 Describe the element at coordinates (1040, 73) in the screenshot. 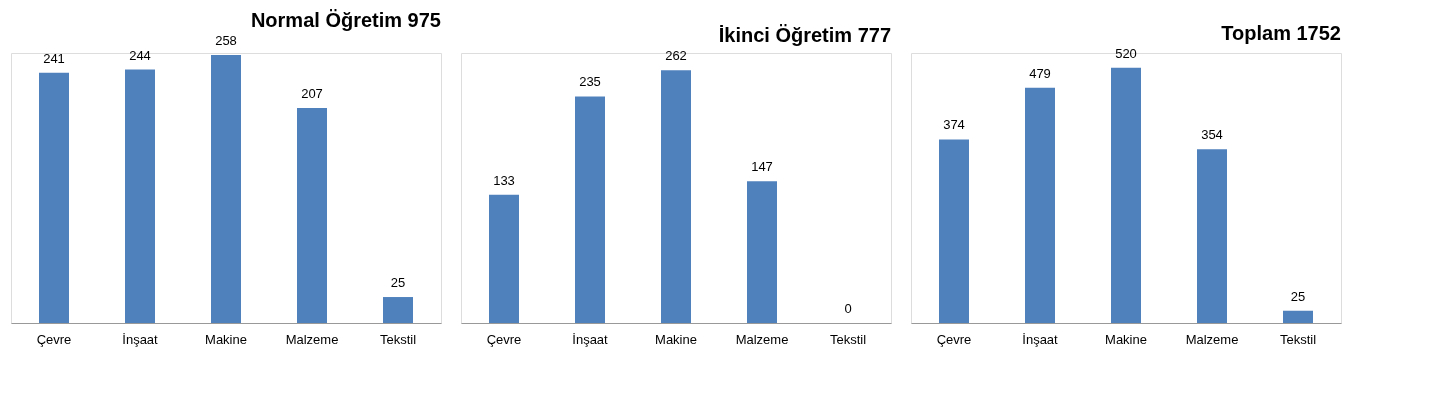

I see `data-label: 479` at that location.